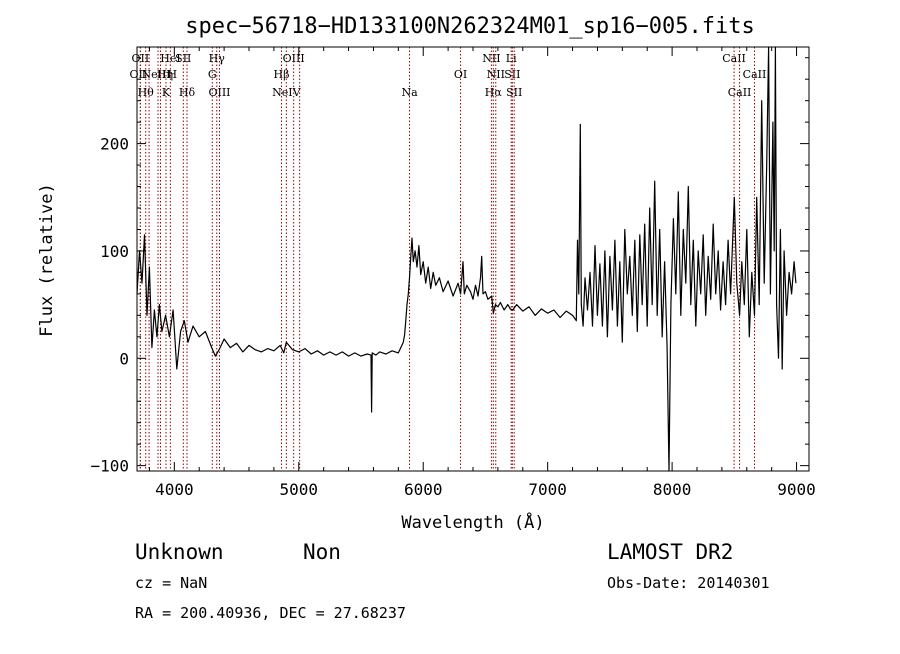  I want to click on x-tick-label: 9000, so click(796, 489).